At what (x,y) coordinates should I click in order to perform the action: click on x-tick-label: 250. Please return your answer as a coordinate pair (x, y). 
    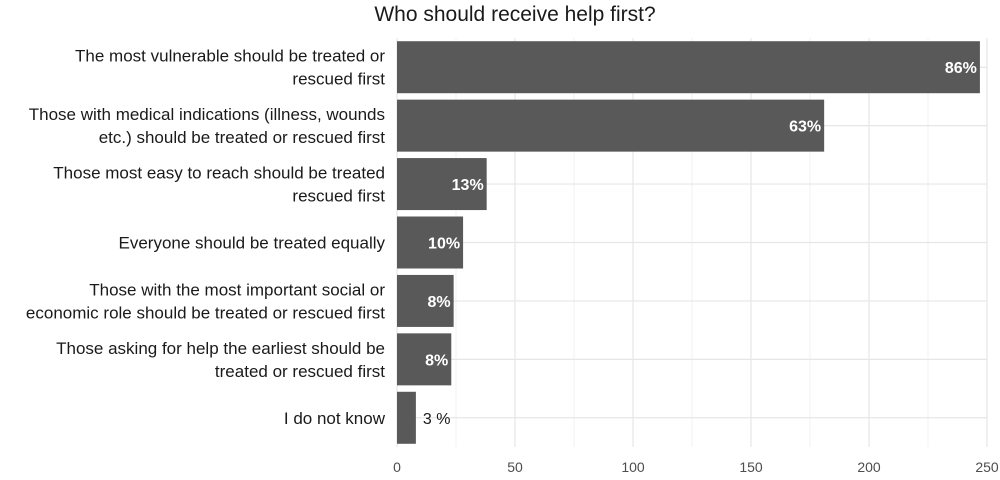
    Looking at the image, I should click on (987, 467).